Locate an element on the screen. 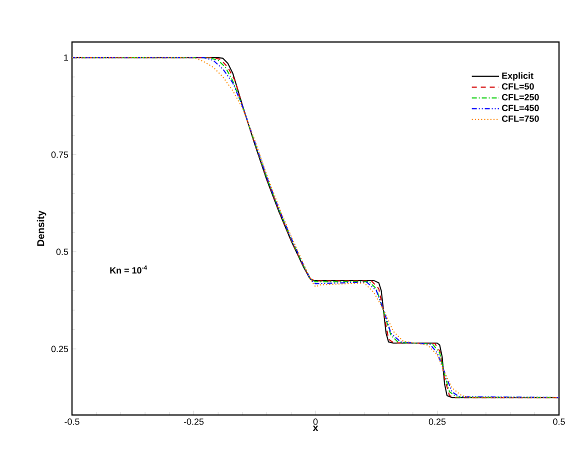  y-tick-label: 1 is located at coordinates (66, 57).